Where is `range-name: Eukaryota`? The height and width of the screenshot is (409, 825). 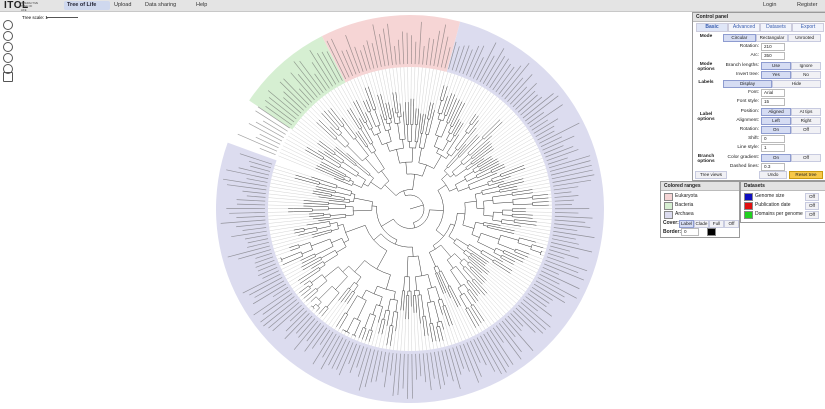
range-name: Eukaryota is located at coordinates (686, 196).